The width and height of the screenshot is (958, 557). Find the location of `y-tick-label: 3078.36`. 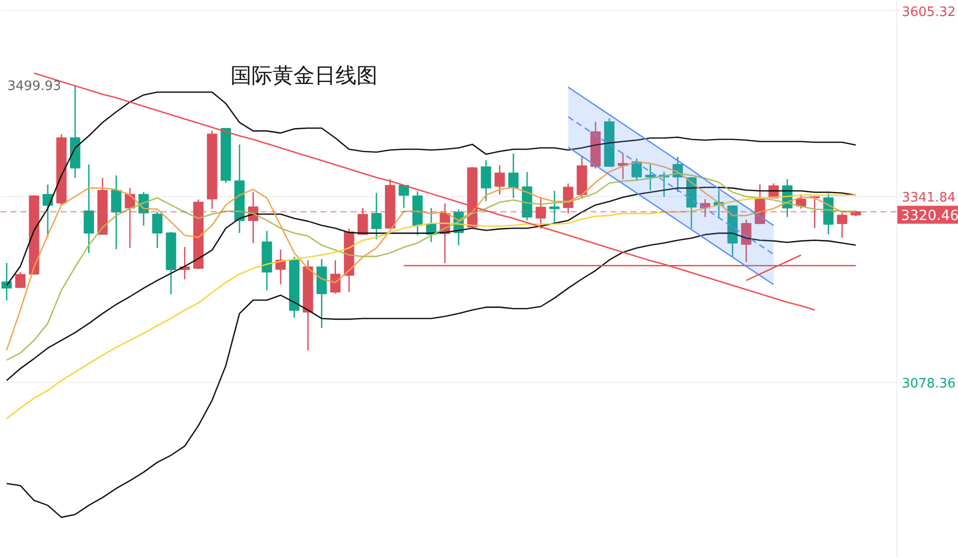

y-tick-label: 3078.36 is located at coordinates (929, 384).